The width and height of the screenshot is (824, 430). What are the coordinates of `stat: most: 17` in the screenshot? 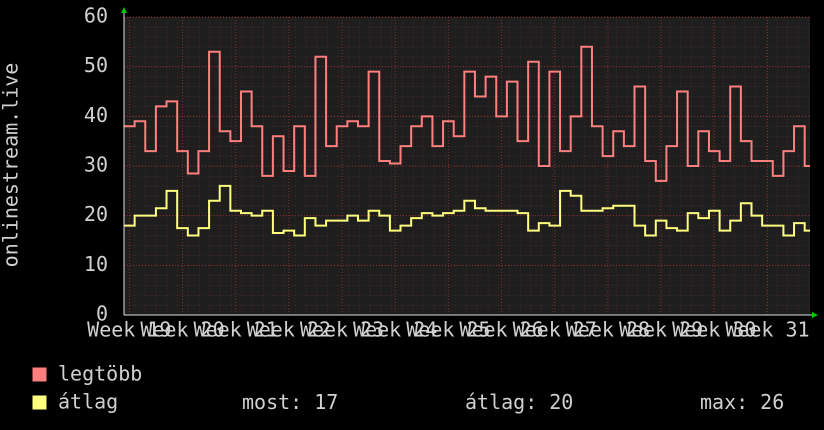 It's located at (290, 402).